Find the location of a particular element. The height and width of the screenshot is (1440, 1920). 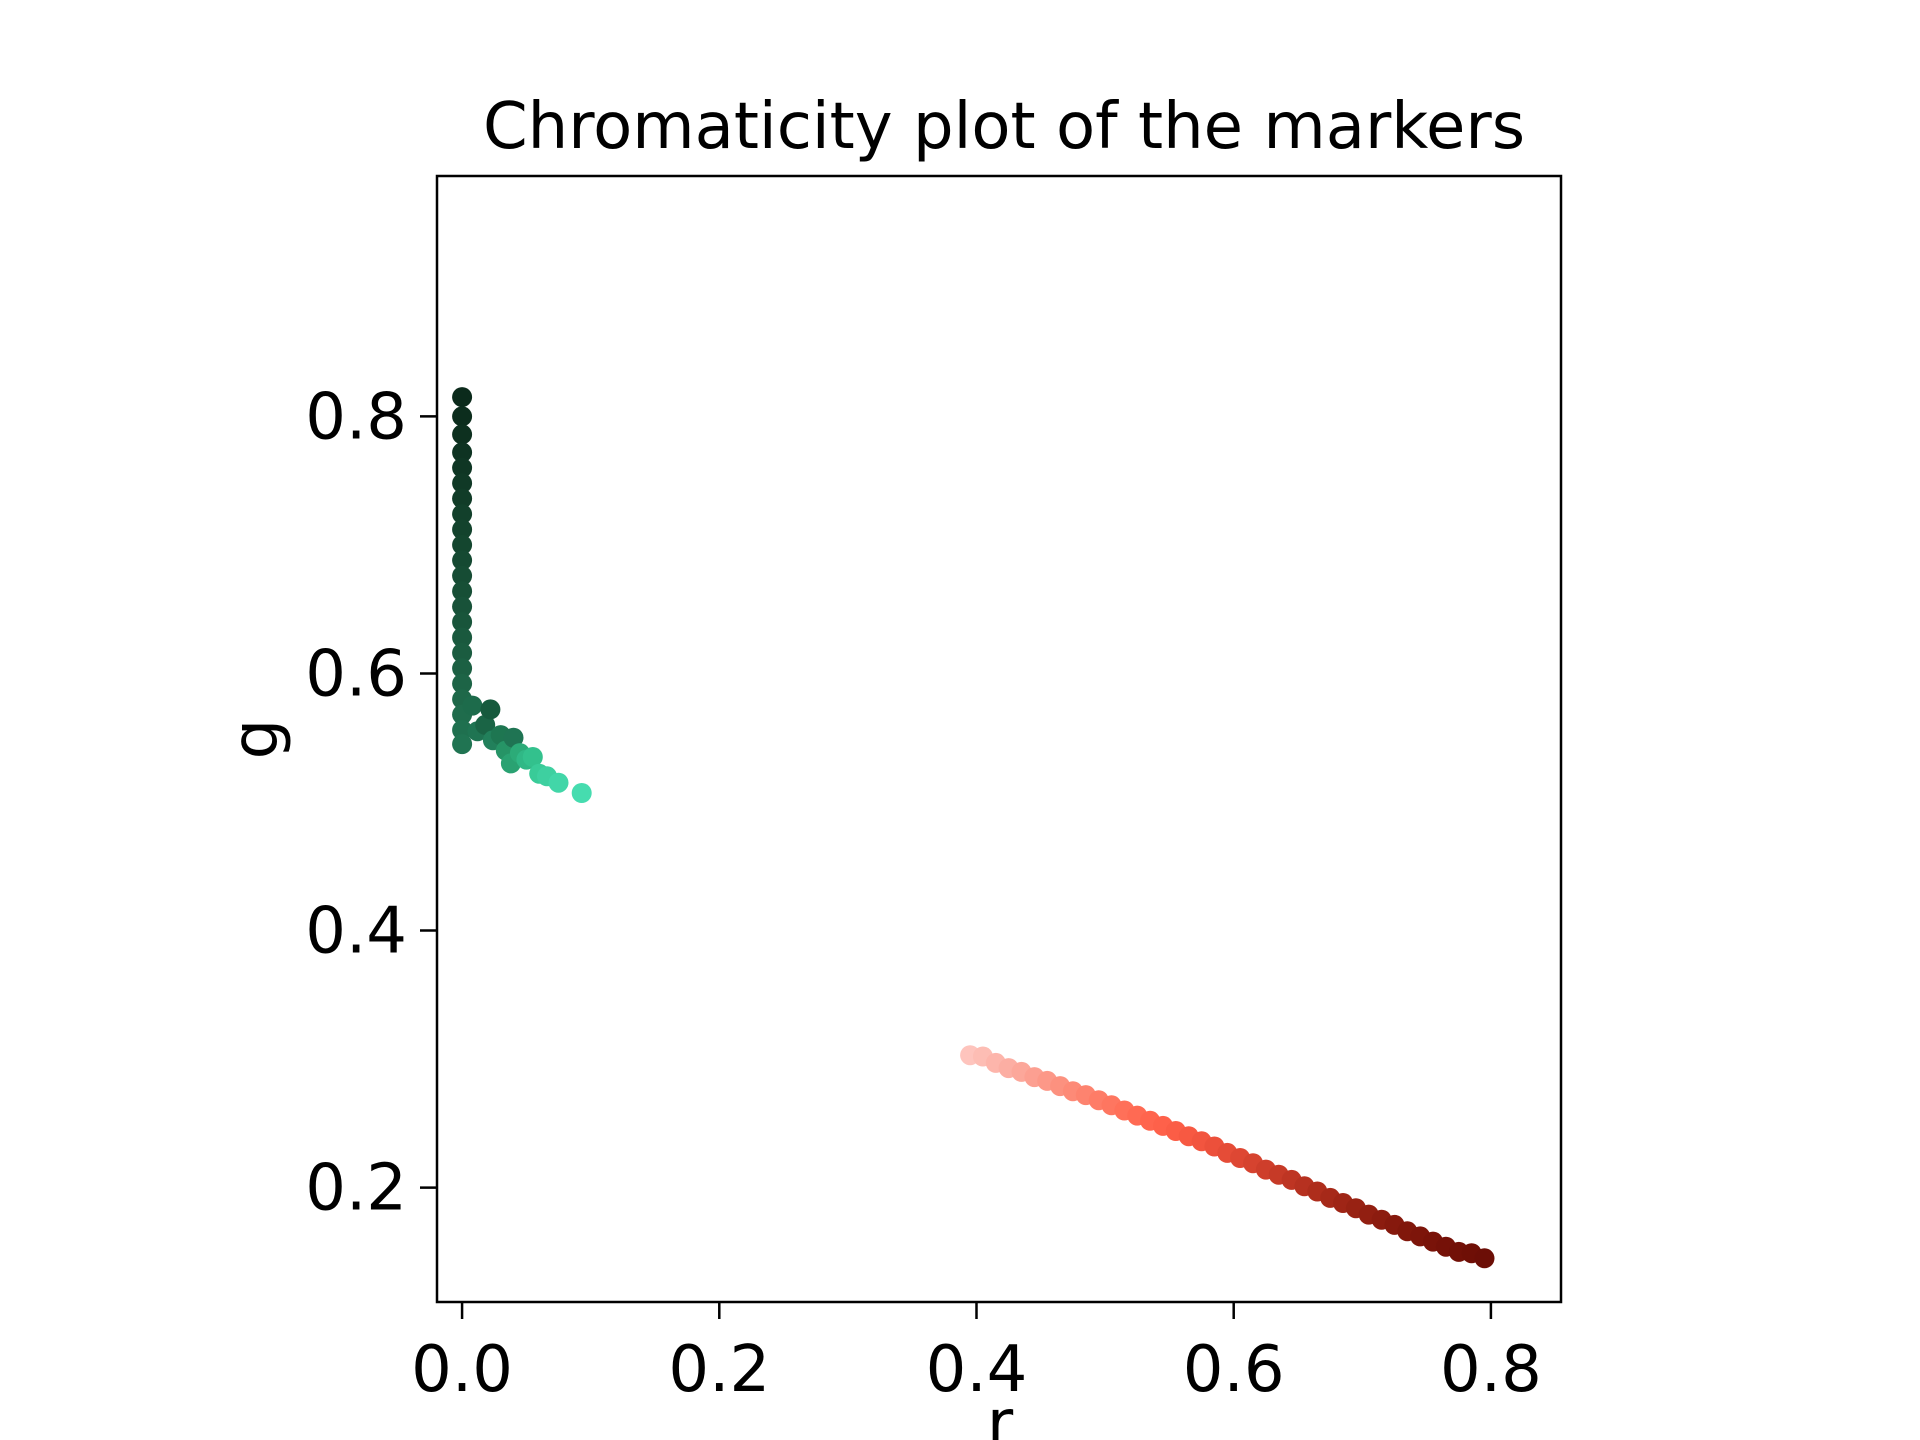

chart-title: Chromaticity plot of the markers is located at coordinates (1004, 127).